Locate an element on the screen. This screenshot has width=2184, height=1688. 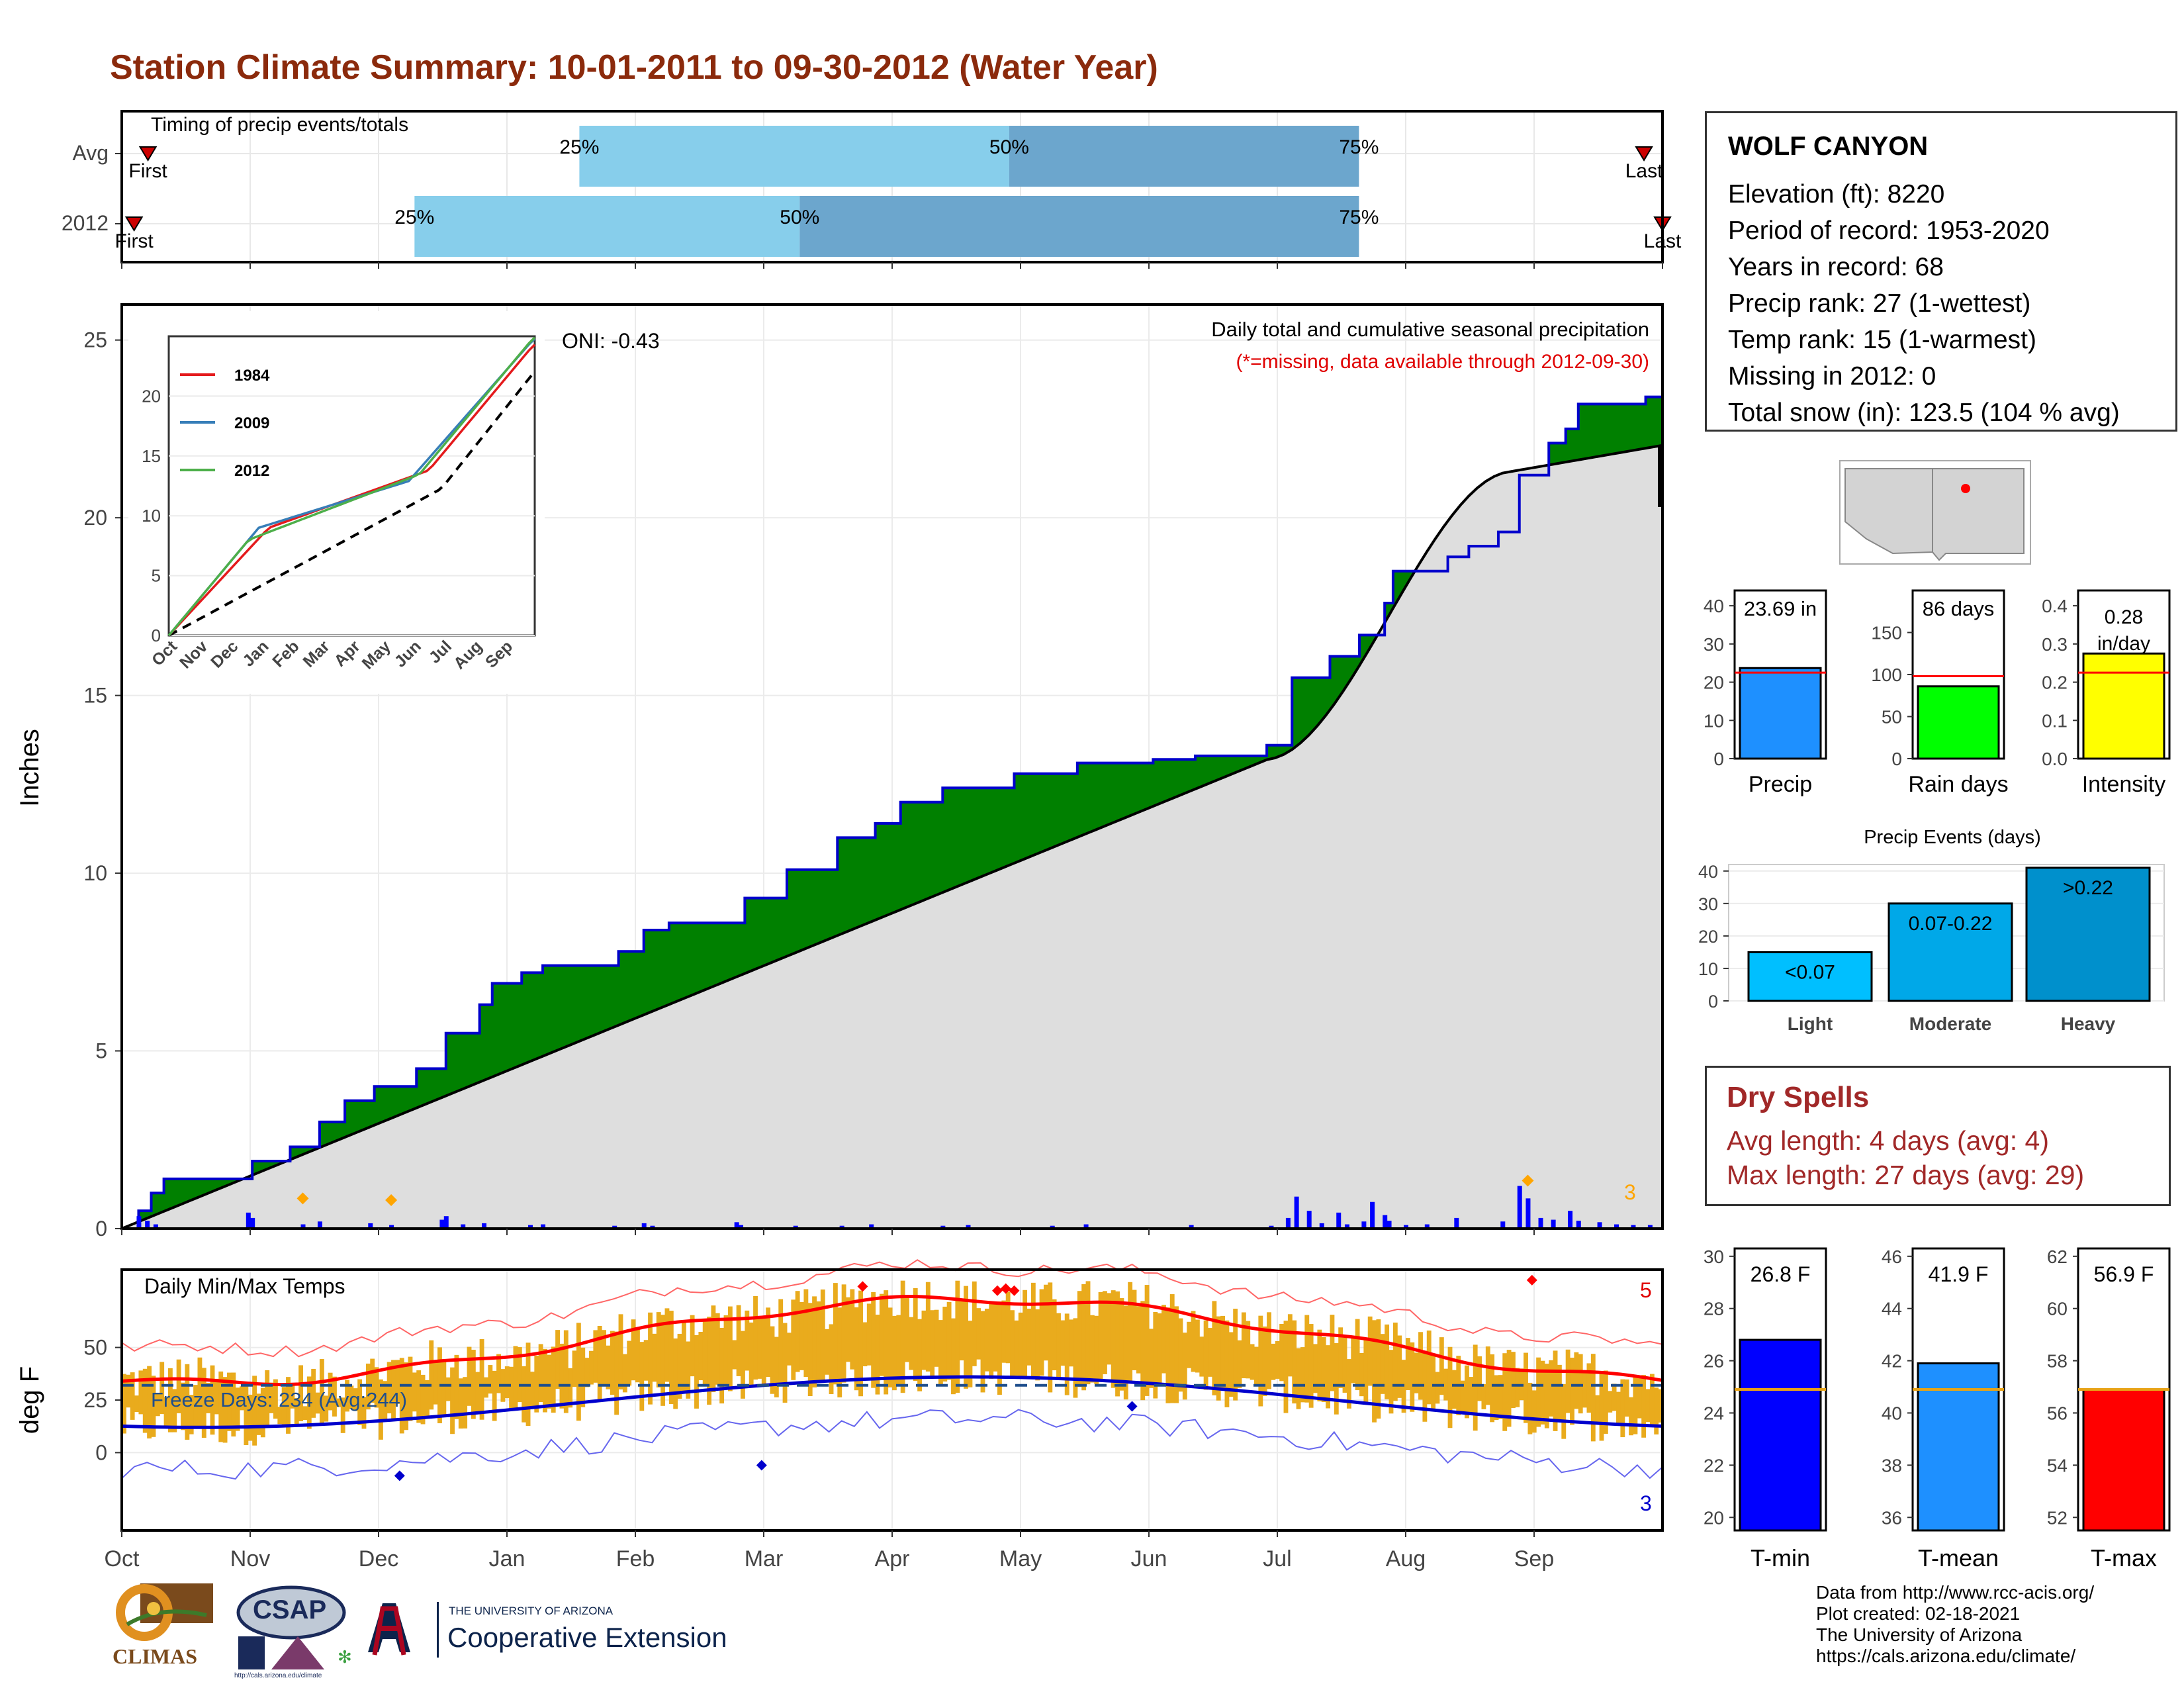
station-temp-rank: Temp rank: 15 (1-warmest) is located at coordinates (1882, 340).